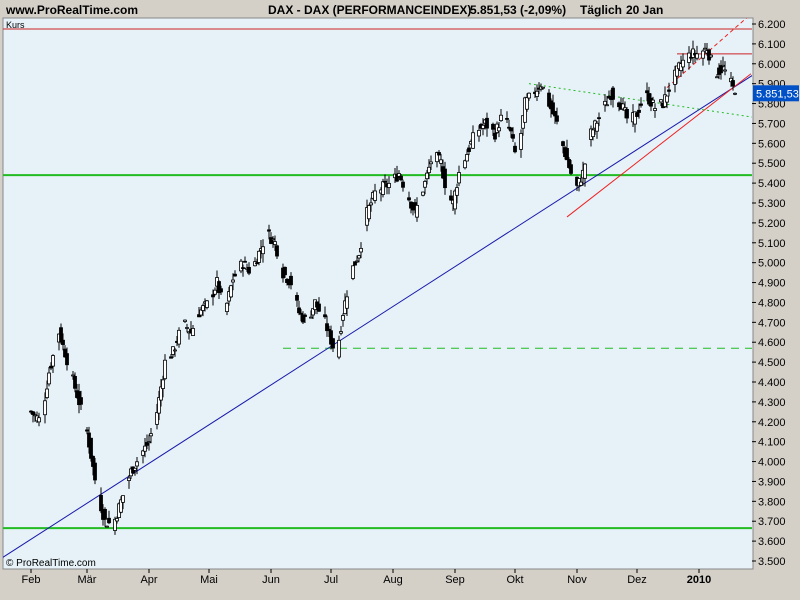 The width and height of the screenshot is (800, 600). I want to click on last-price-label: 5.851,53, so click(777, 94).